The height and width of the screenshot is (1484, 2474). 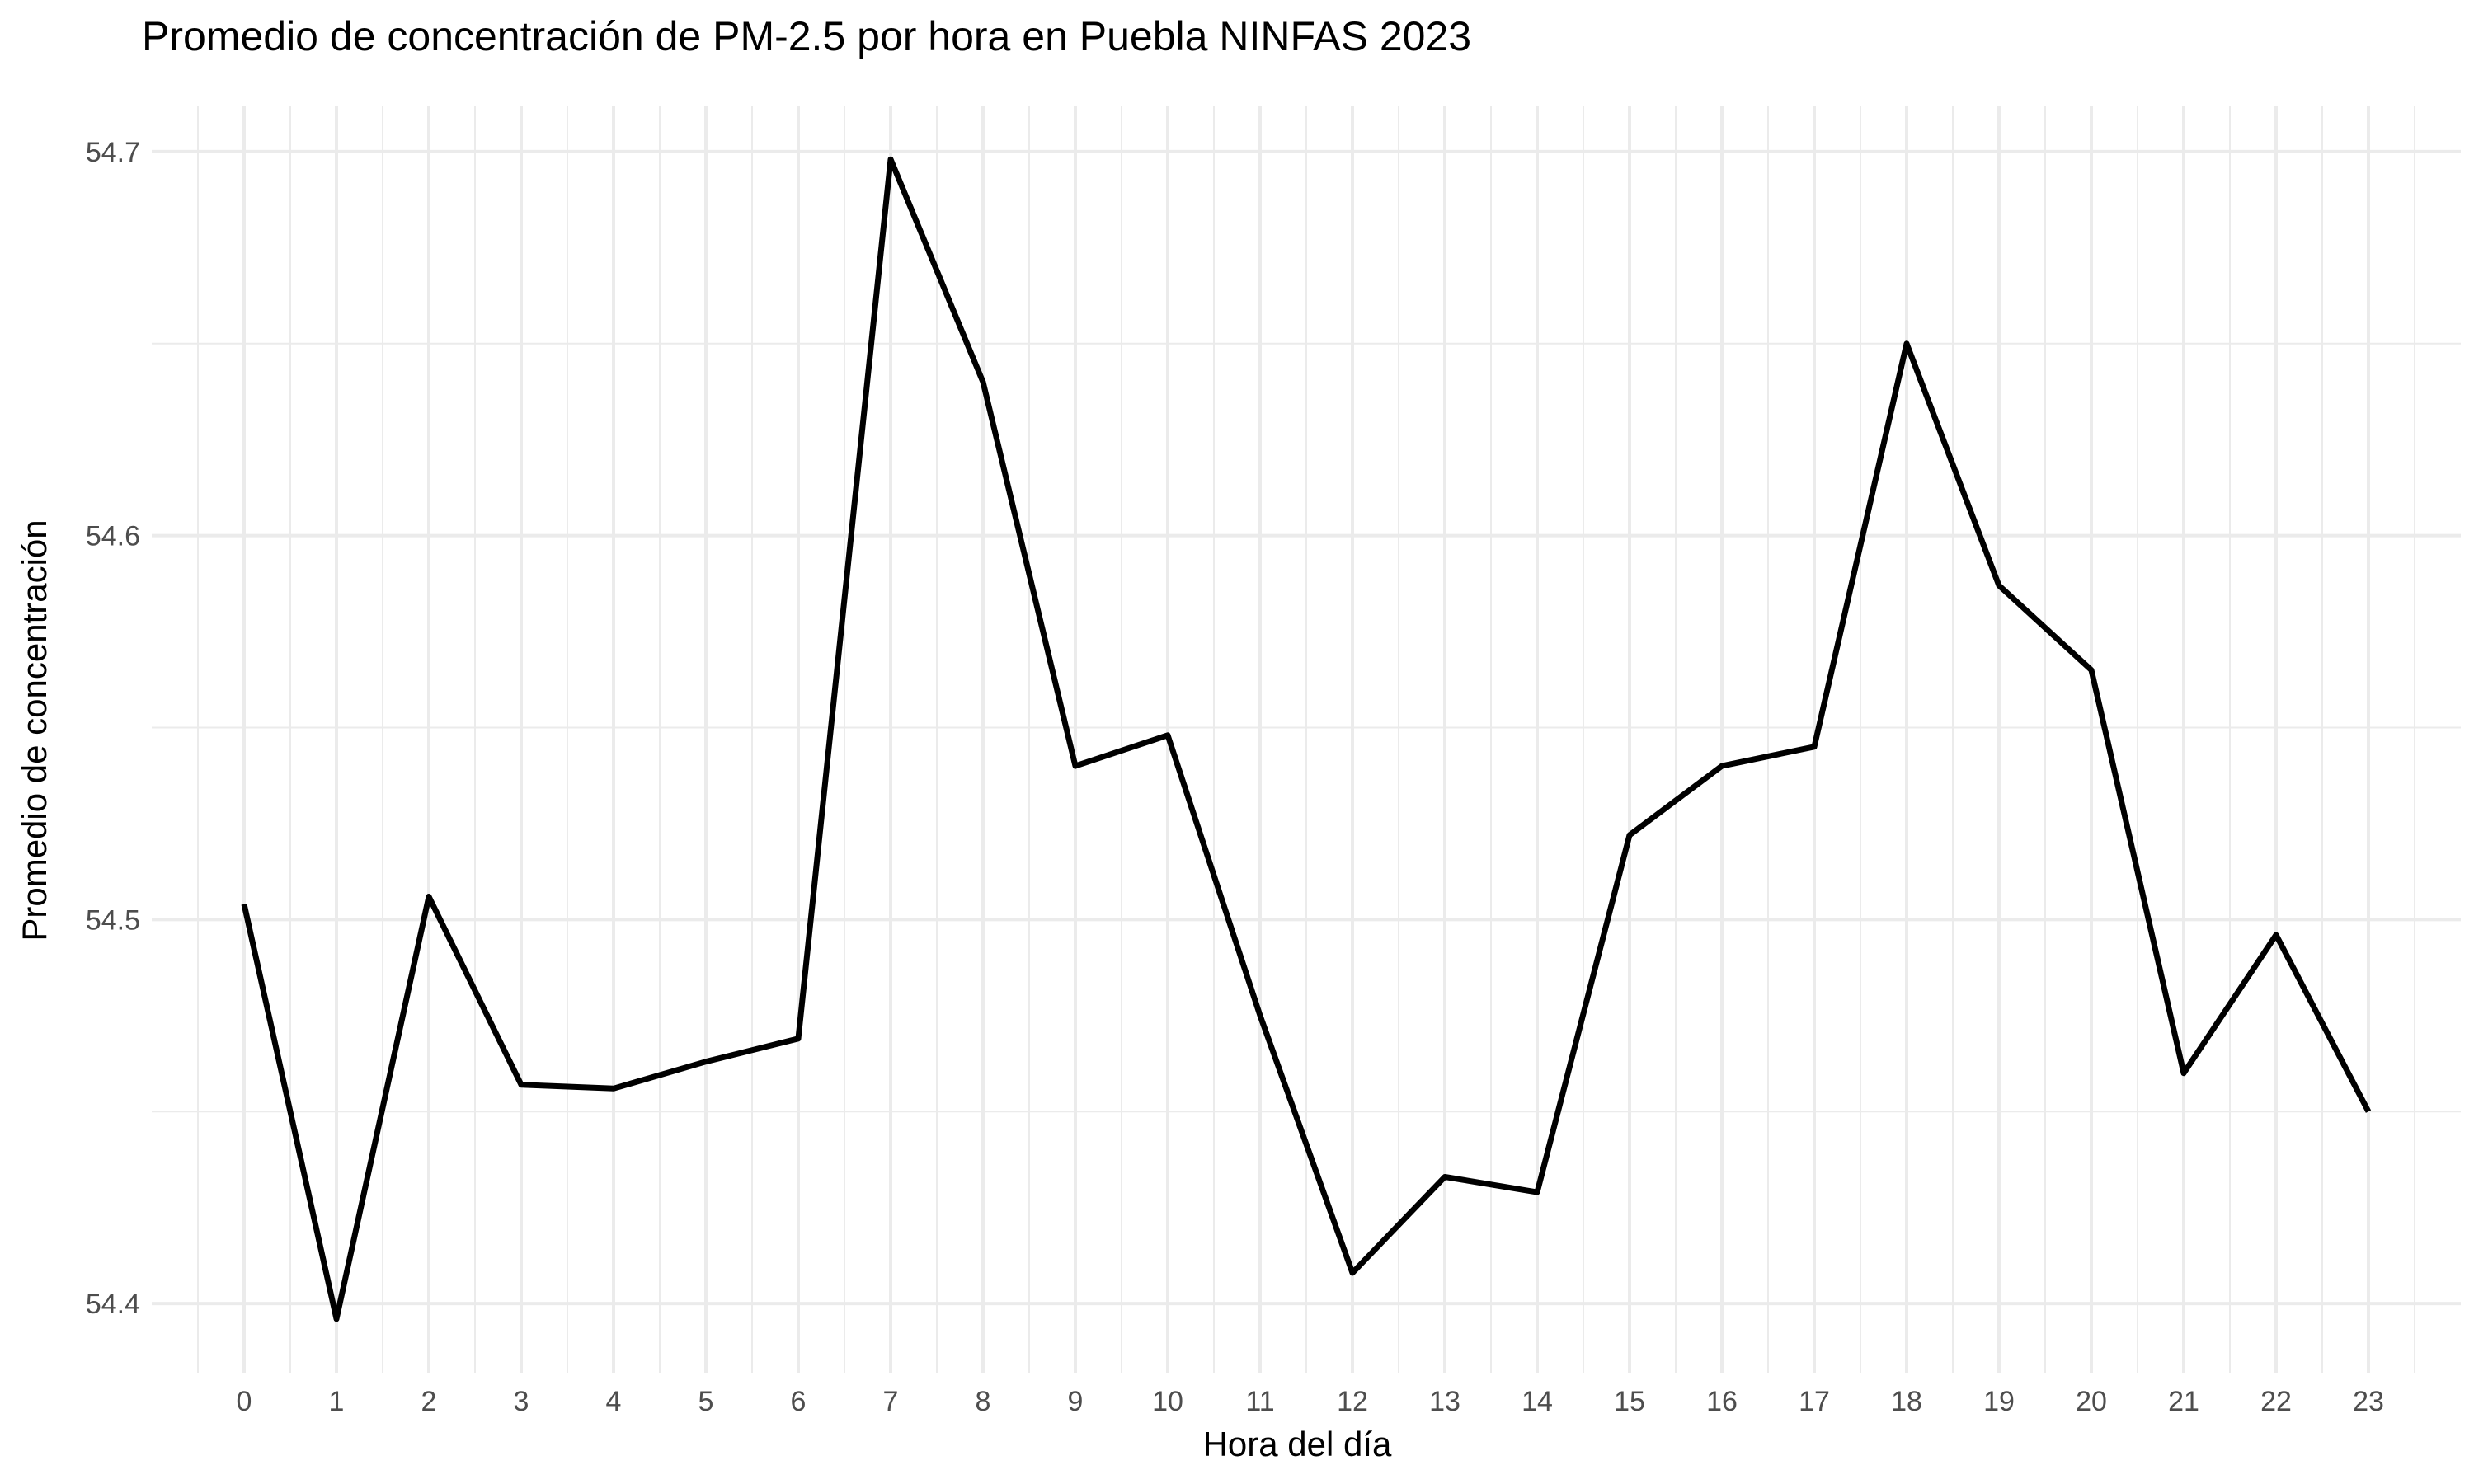 What do you see at coordinates (1444, 1401) in the screenshot?
I see `x-tick-label: 13` at bounding box center [1444, 1401].